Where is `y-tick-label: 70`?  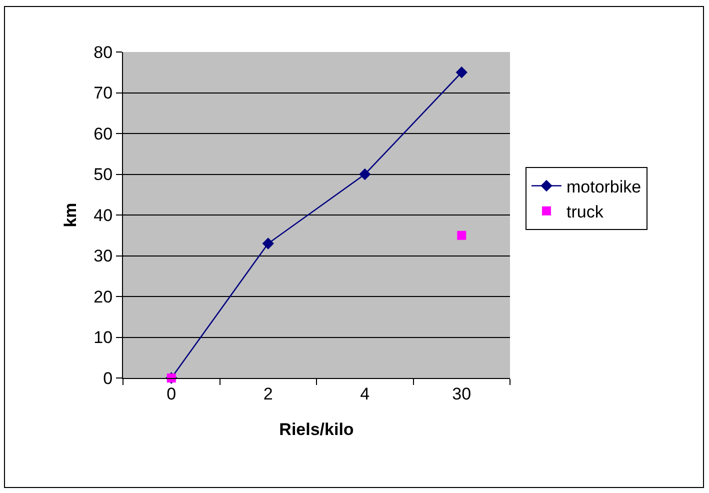 y-tick-label: 70 is located at coordinates (103, 93).